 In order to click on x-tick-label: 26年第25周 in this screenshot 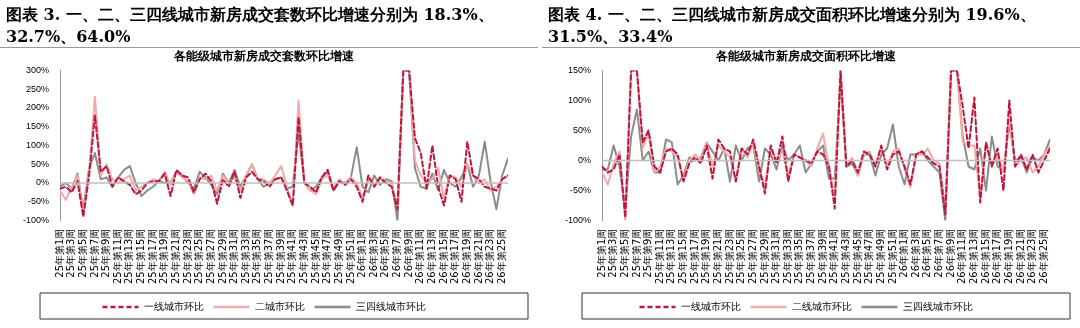, I will do `click(501, 256)`.